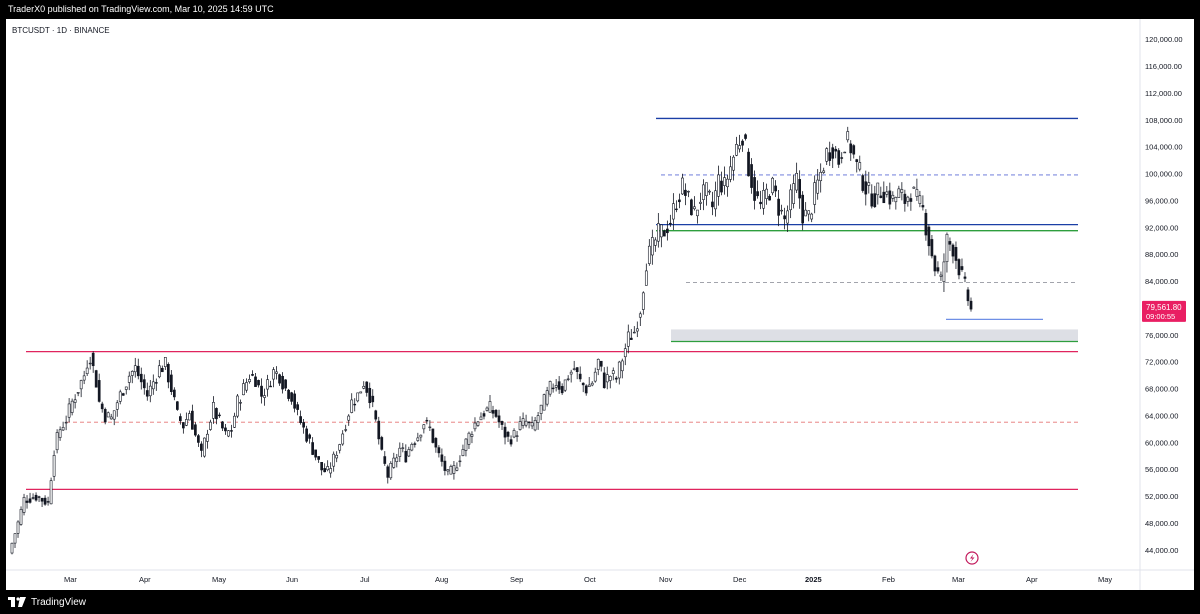 The width and height of the screenshot is (1200, 614). Describe the element at coordinates (1161, 254) in the screenshot. I see `price-tick-label: 88,000.00` at that location.